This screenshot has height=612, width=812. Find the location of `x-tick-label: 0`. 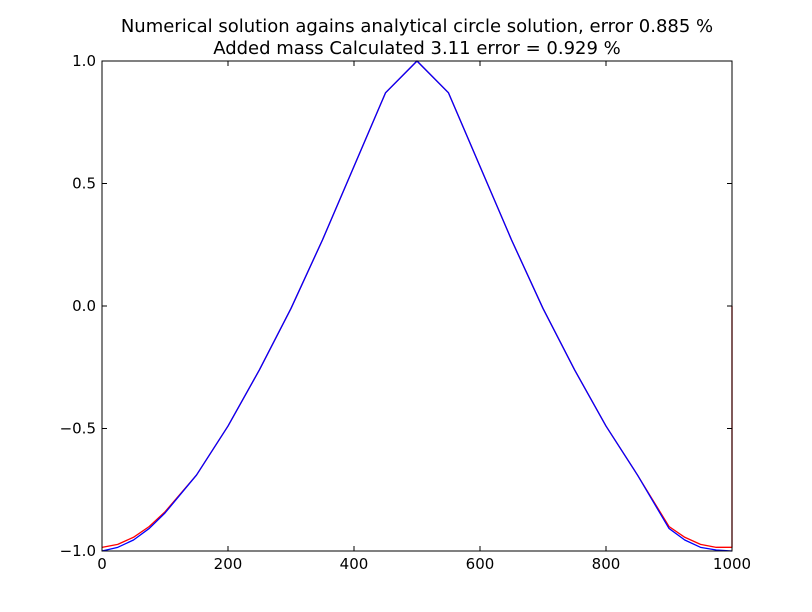

x-tick-label: 0 is located at coordinates (102, 564).